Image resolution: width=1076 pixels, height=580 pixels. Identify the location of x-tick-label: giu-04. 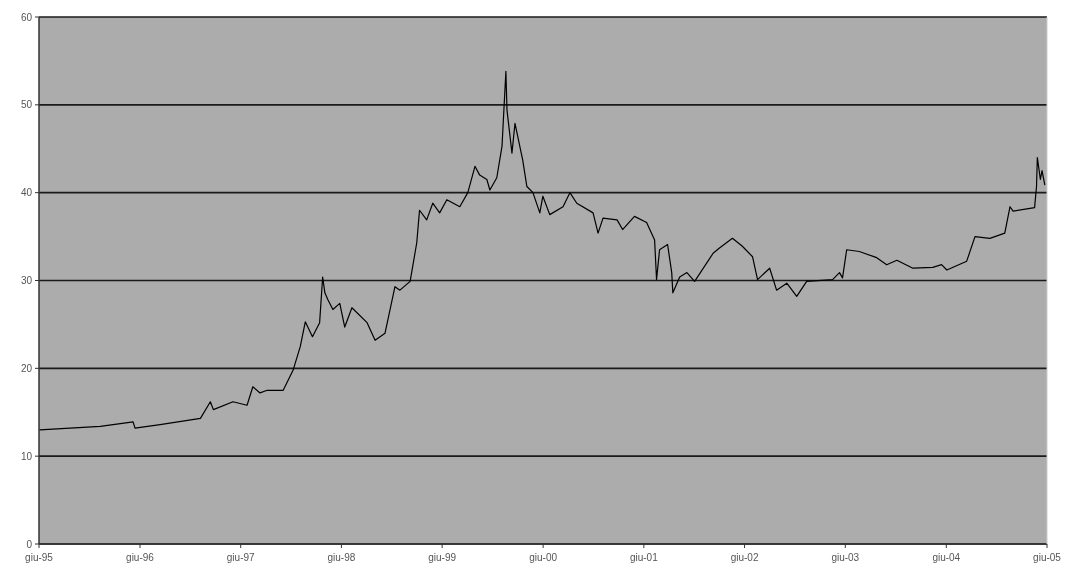
(946, 557).